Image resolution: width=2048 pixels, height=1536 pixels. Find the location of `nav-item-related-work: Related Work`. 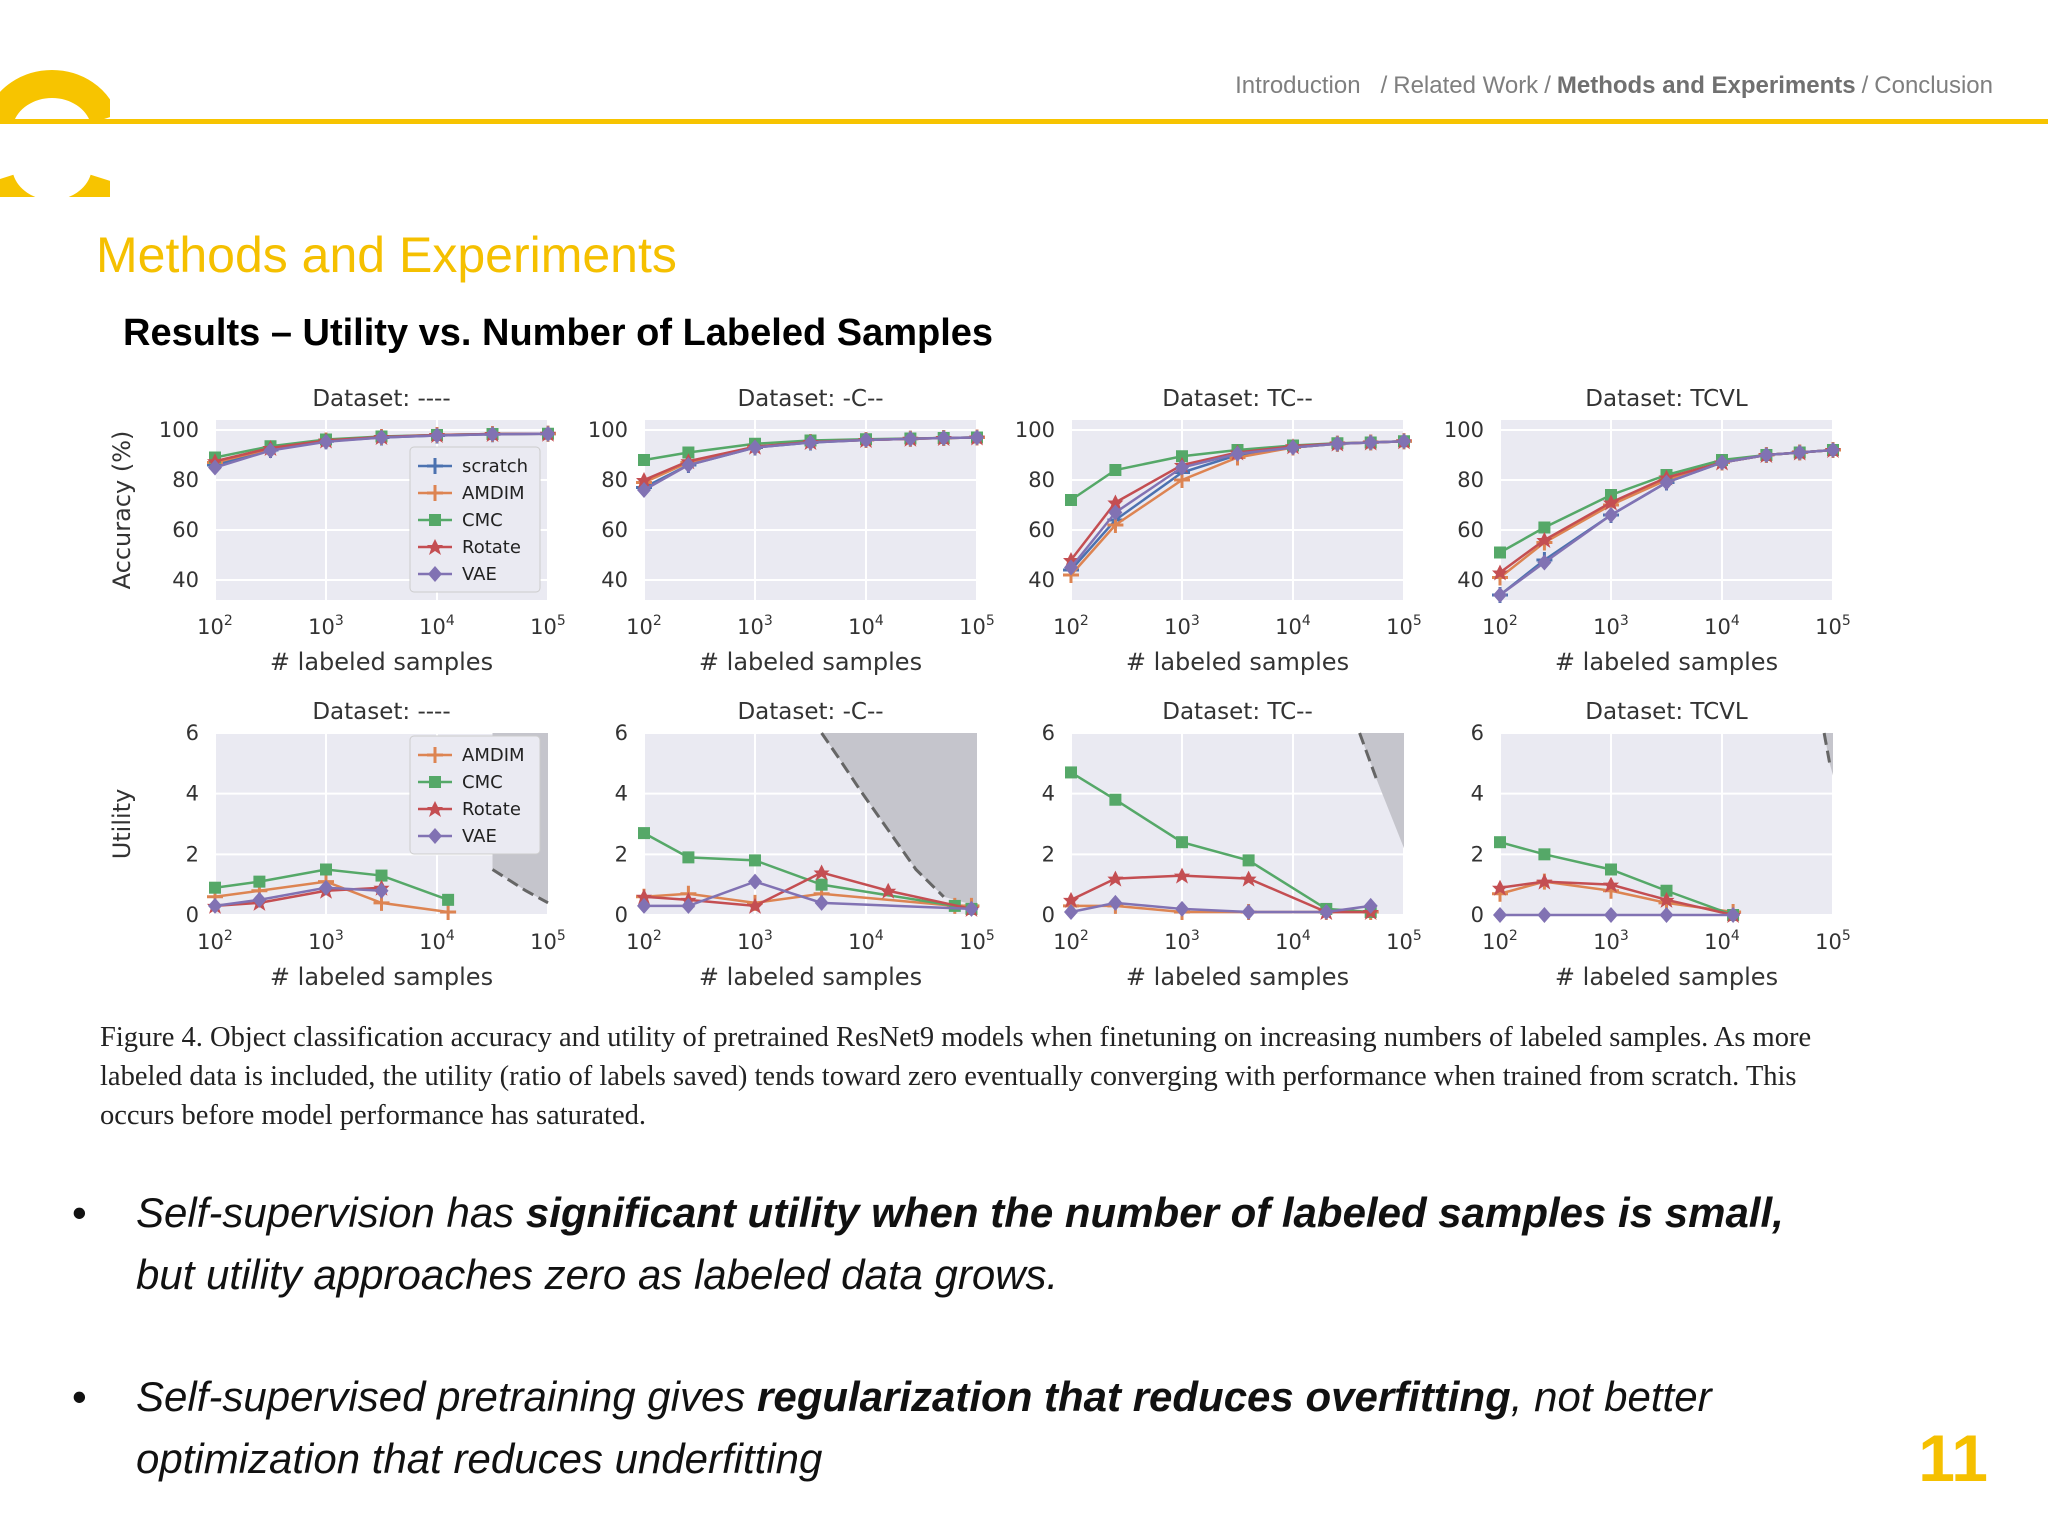

nav-item-related-work: Related Work is located at coordinates (1466, 85).